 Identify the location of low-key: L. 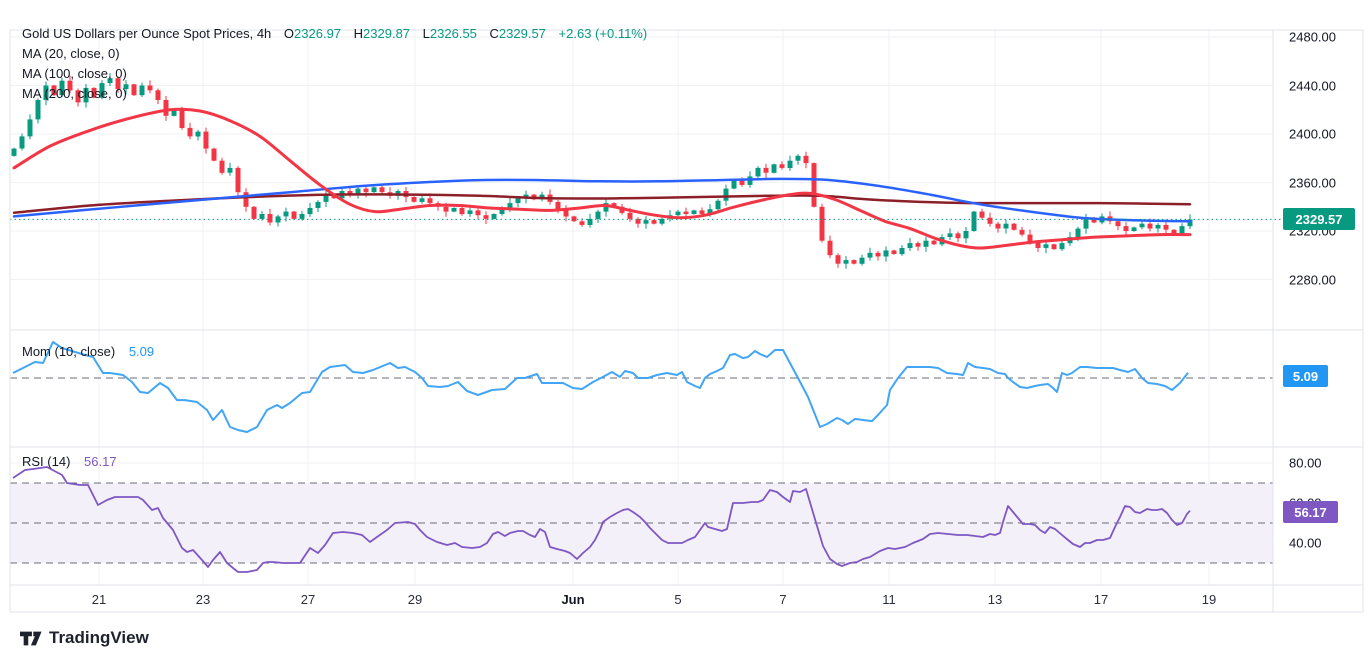
(426, 33).